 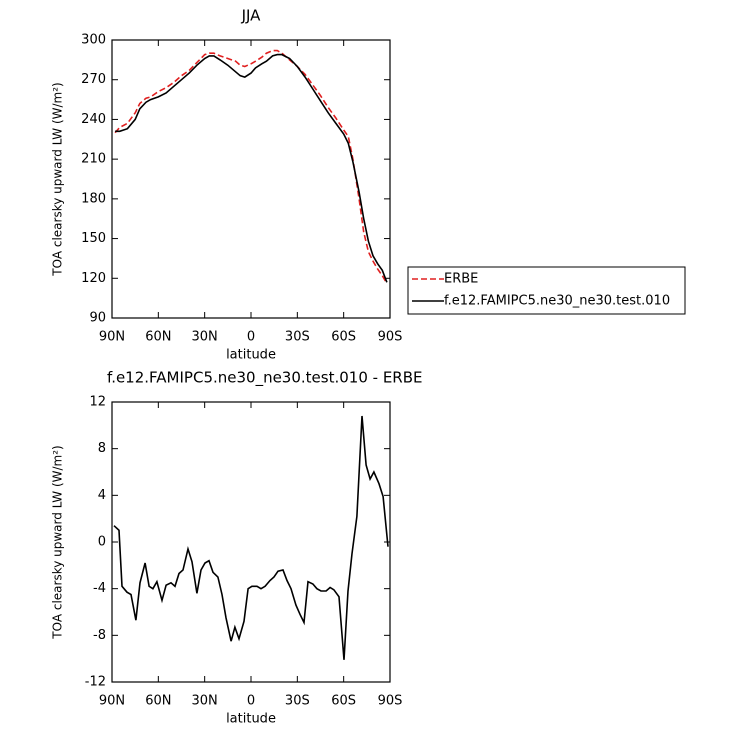 I want to click on y-tick-label: -8, so click(x=99, y=635).